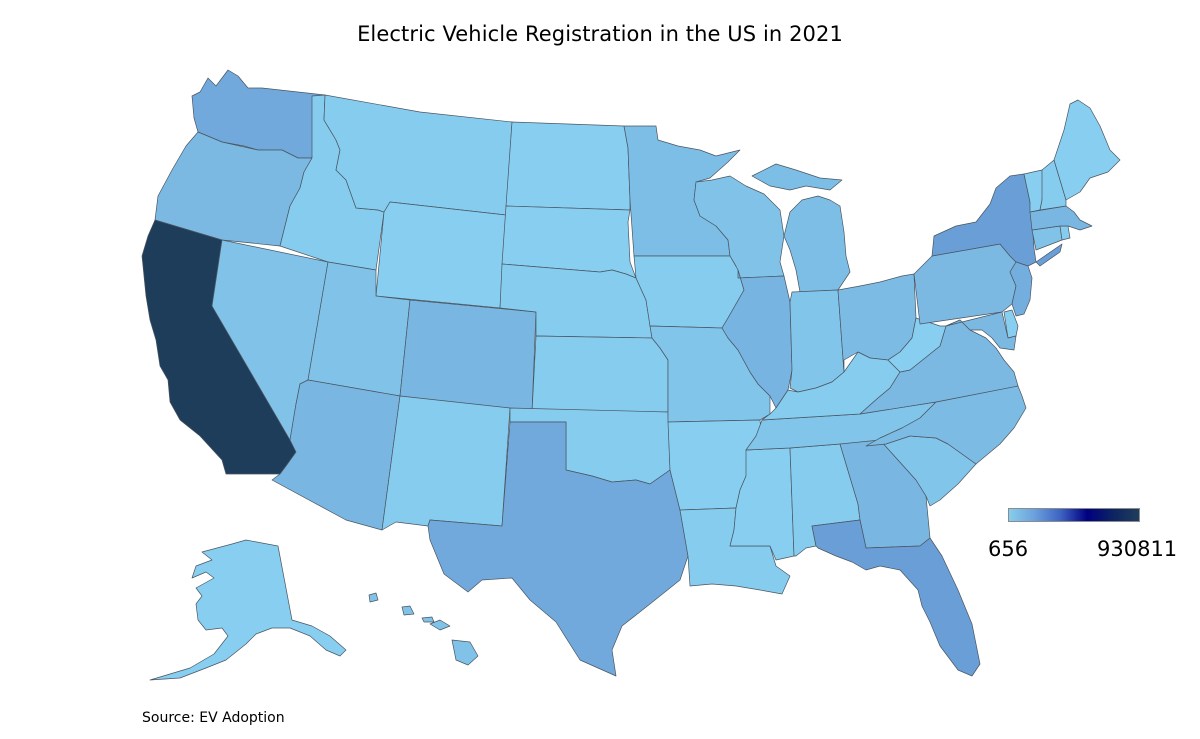 This screenshot has height=739, width=1200. What do you see at coordinates (1087, 150) in the screenshot?
I see `state-maine` at bounding box center [1087, 150].